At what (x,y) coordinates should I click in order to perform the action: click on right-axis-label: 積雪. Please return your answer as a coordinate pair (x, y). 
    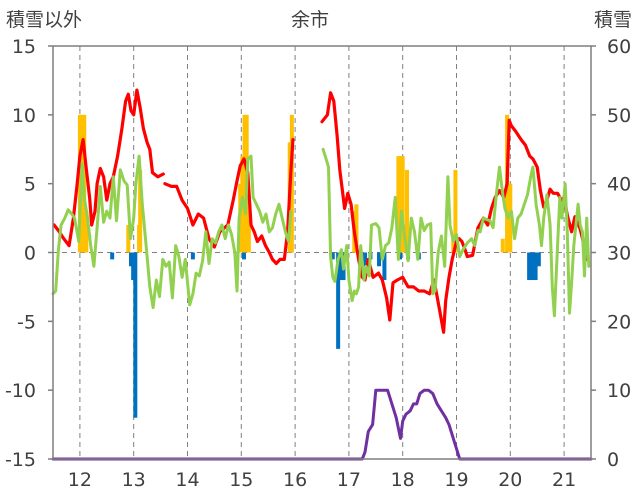
    Looking at the image, I should click on (613, 20).